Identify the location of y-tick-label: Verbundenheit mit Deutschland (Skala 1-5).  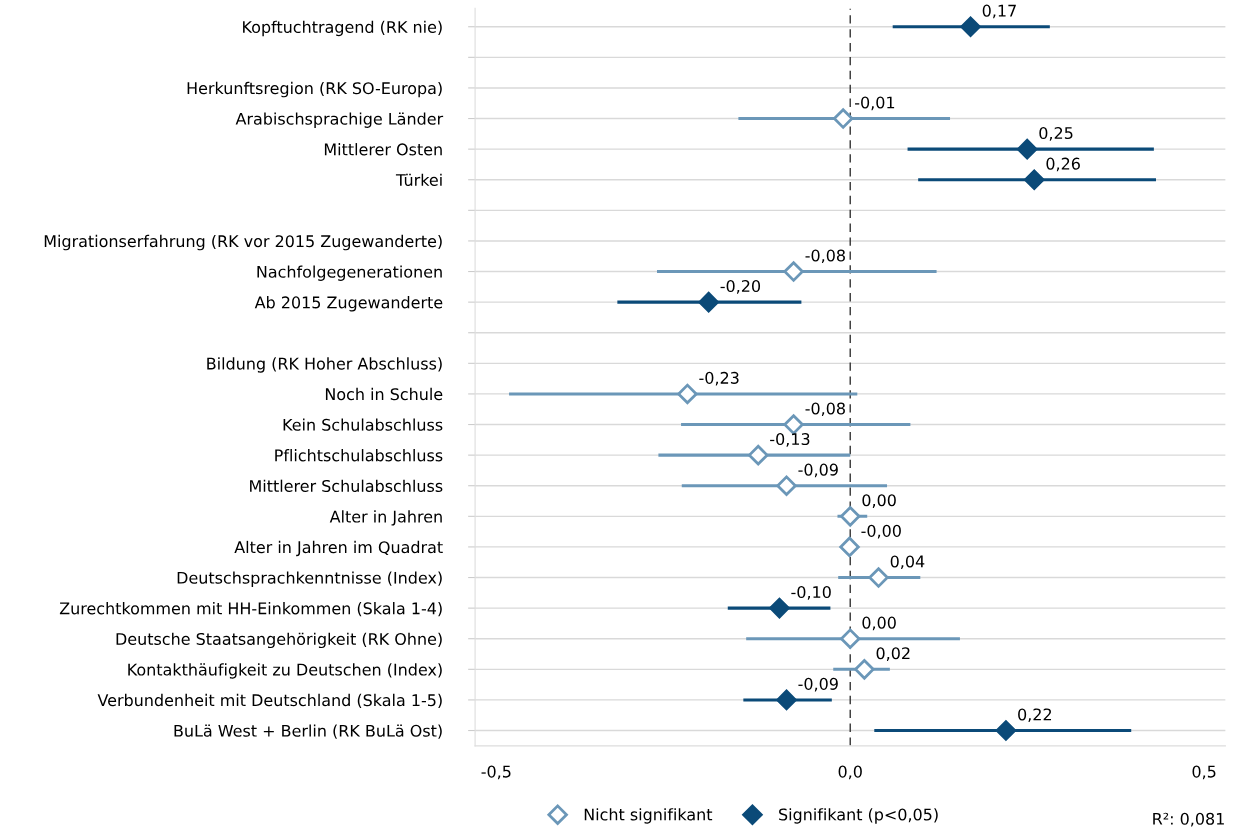
(269, 701).